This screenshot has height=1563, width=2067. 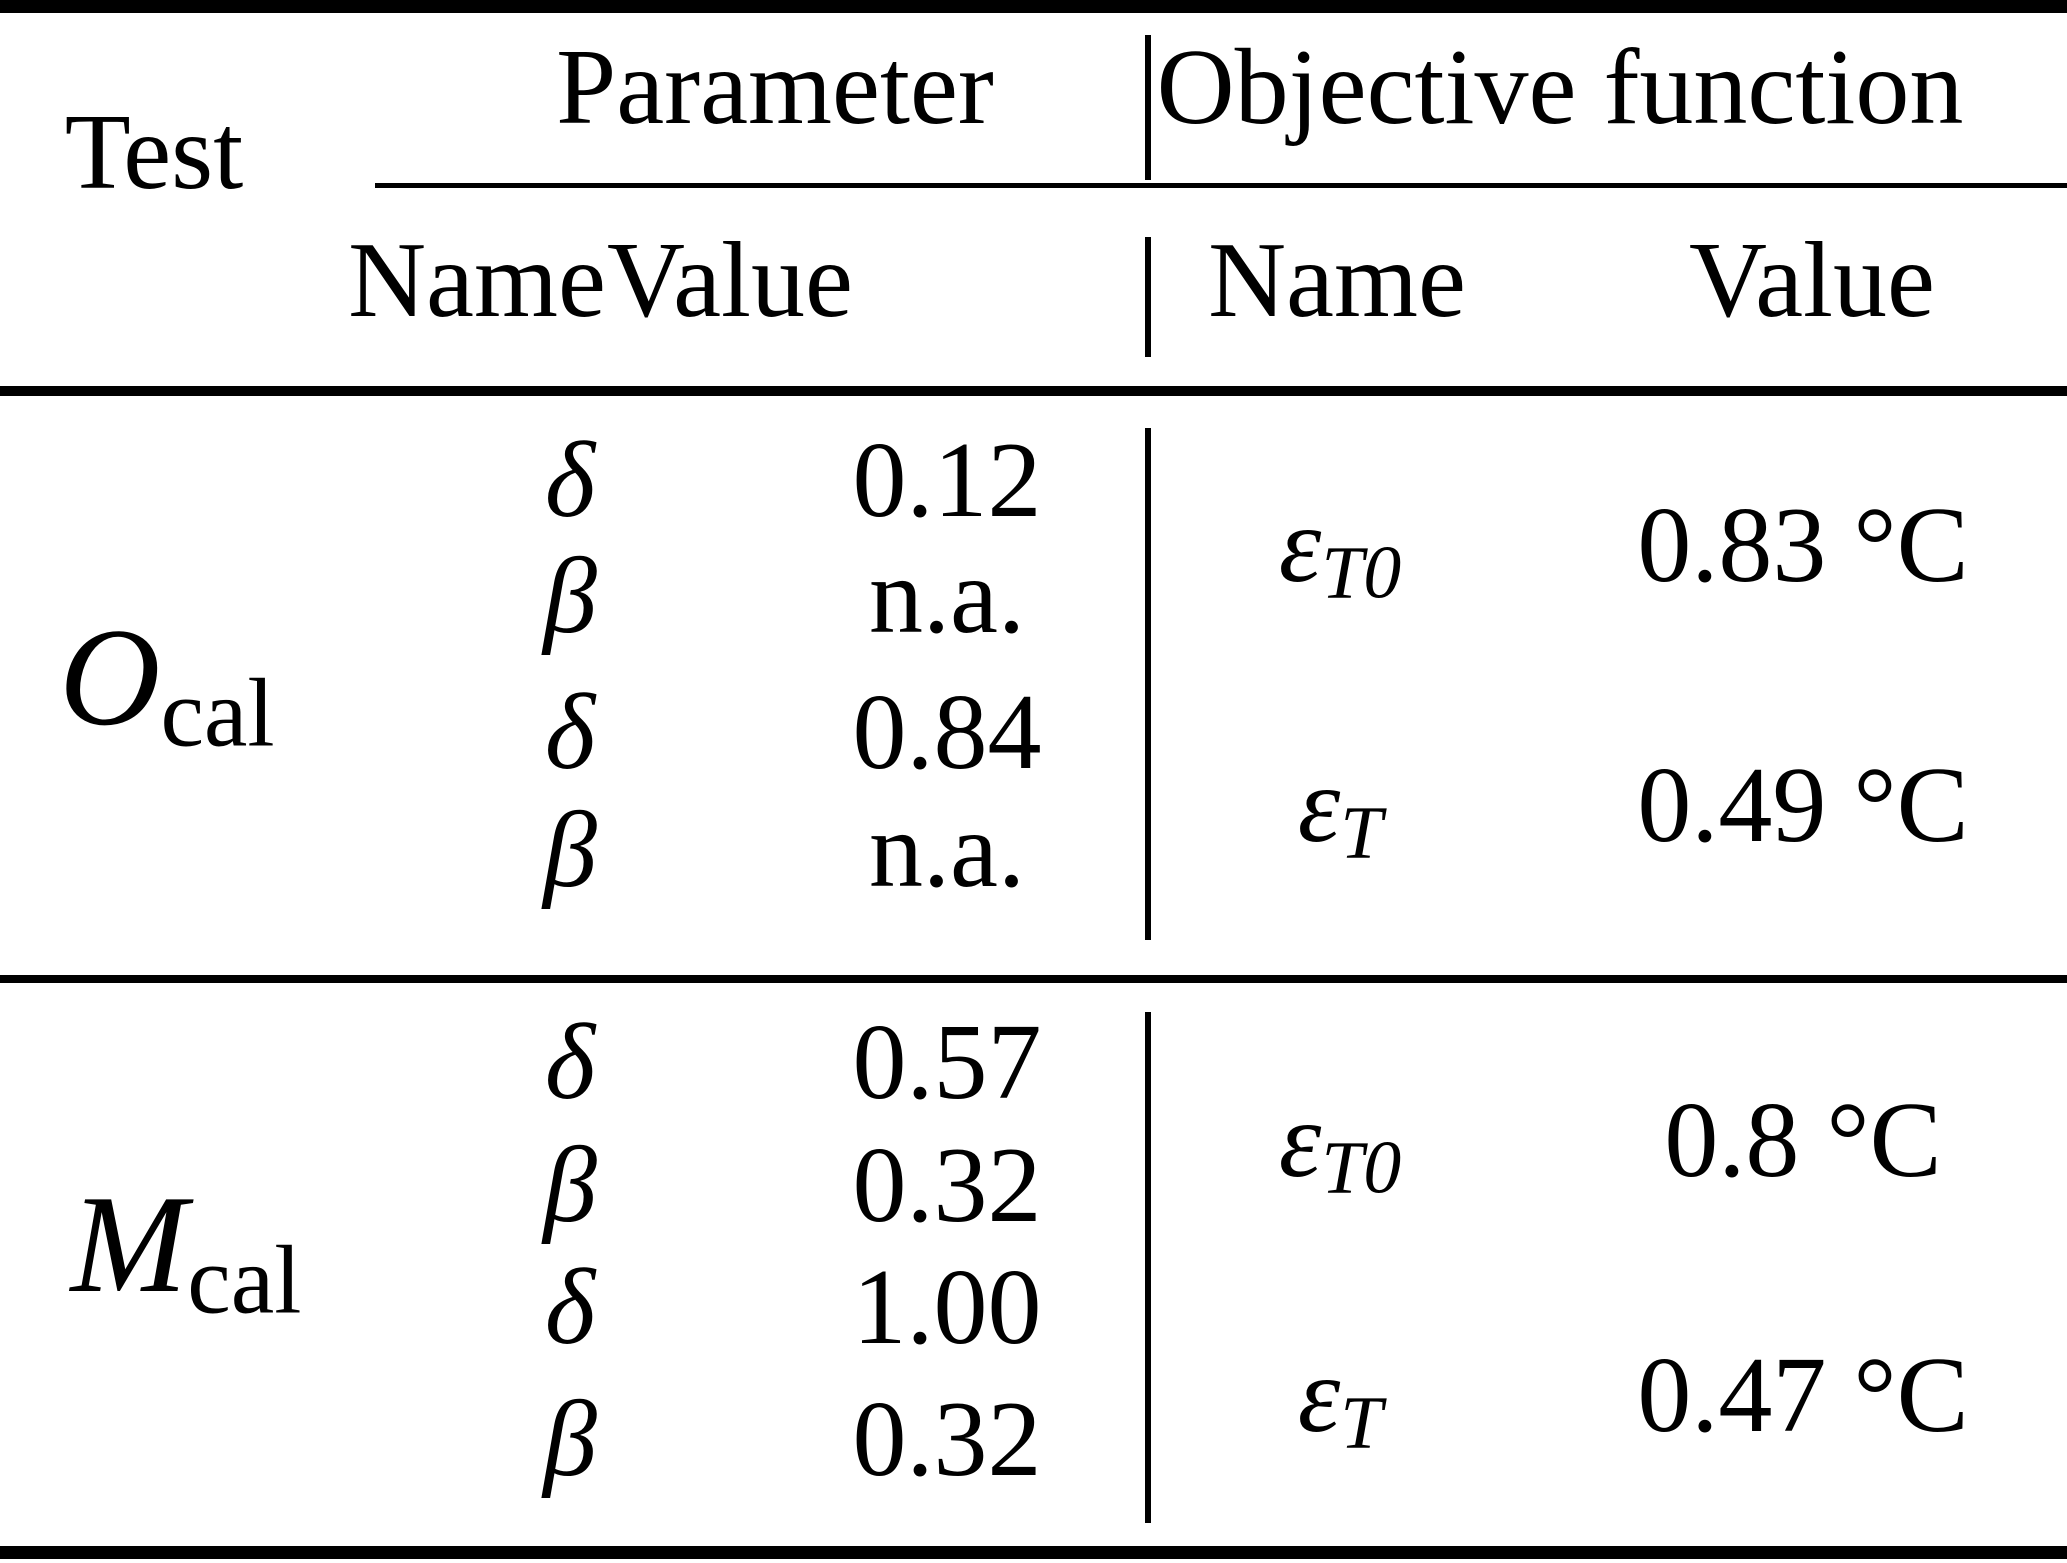 What do you see at coordinates (730, 280) in the screenshot?
I see `subheader-param-value: Value` at bounding box center [730, 280].